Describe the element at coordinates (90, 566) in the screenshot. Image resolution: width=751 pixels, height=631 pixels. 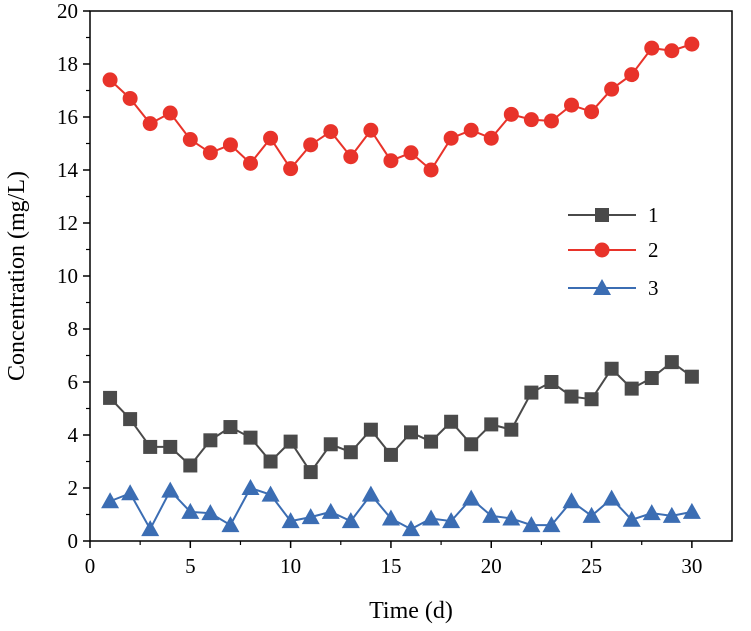
I see `x-tick-label: 0` at that location.